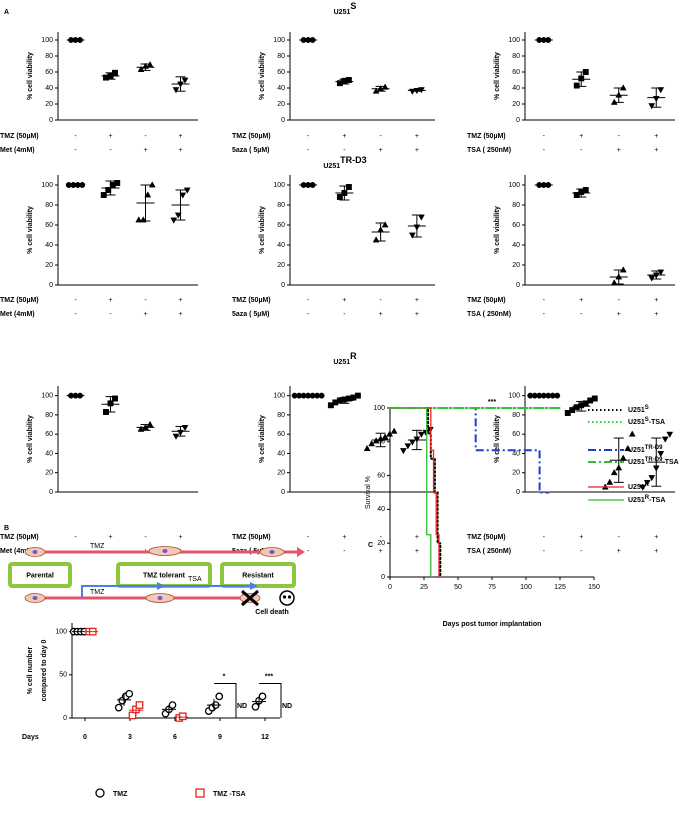 This screenshot has height=824, width=698. Describe the element at coordinates (40, 575) in the screenshot. I see `stage-label: Parental` at that location.